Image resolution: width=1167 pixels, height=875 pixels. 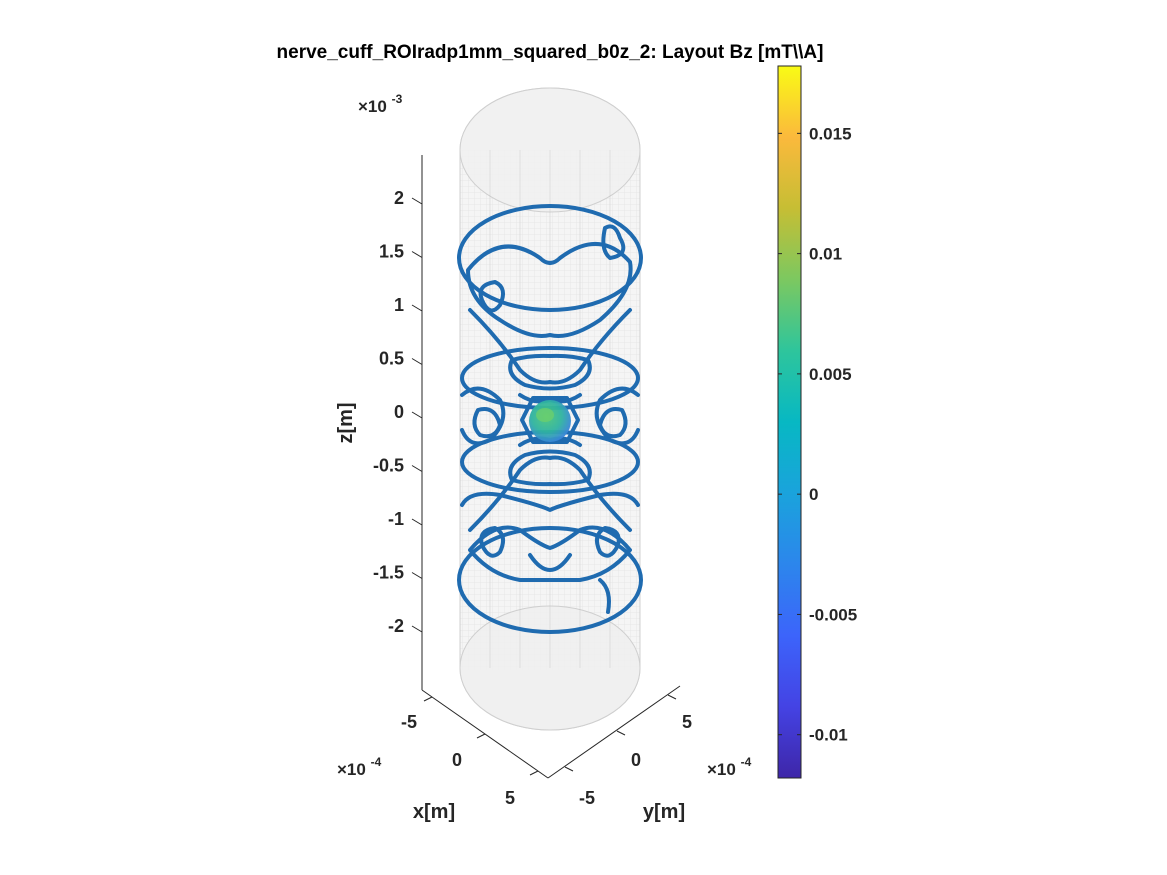 What do you see at coordinates (391, 359) in the screenshot?
I see `z-tick-label: 0.5` at bounding box center [391, 359].